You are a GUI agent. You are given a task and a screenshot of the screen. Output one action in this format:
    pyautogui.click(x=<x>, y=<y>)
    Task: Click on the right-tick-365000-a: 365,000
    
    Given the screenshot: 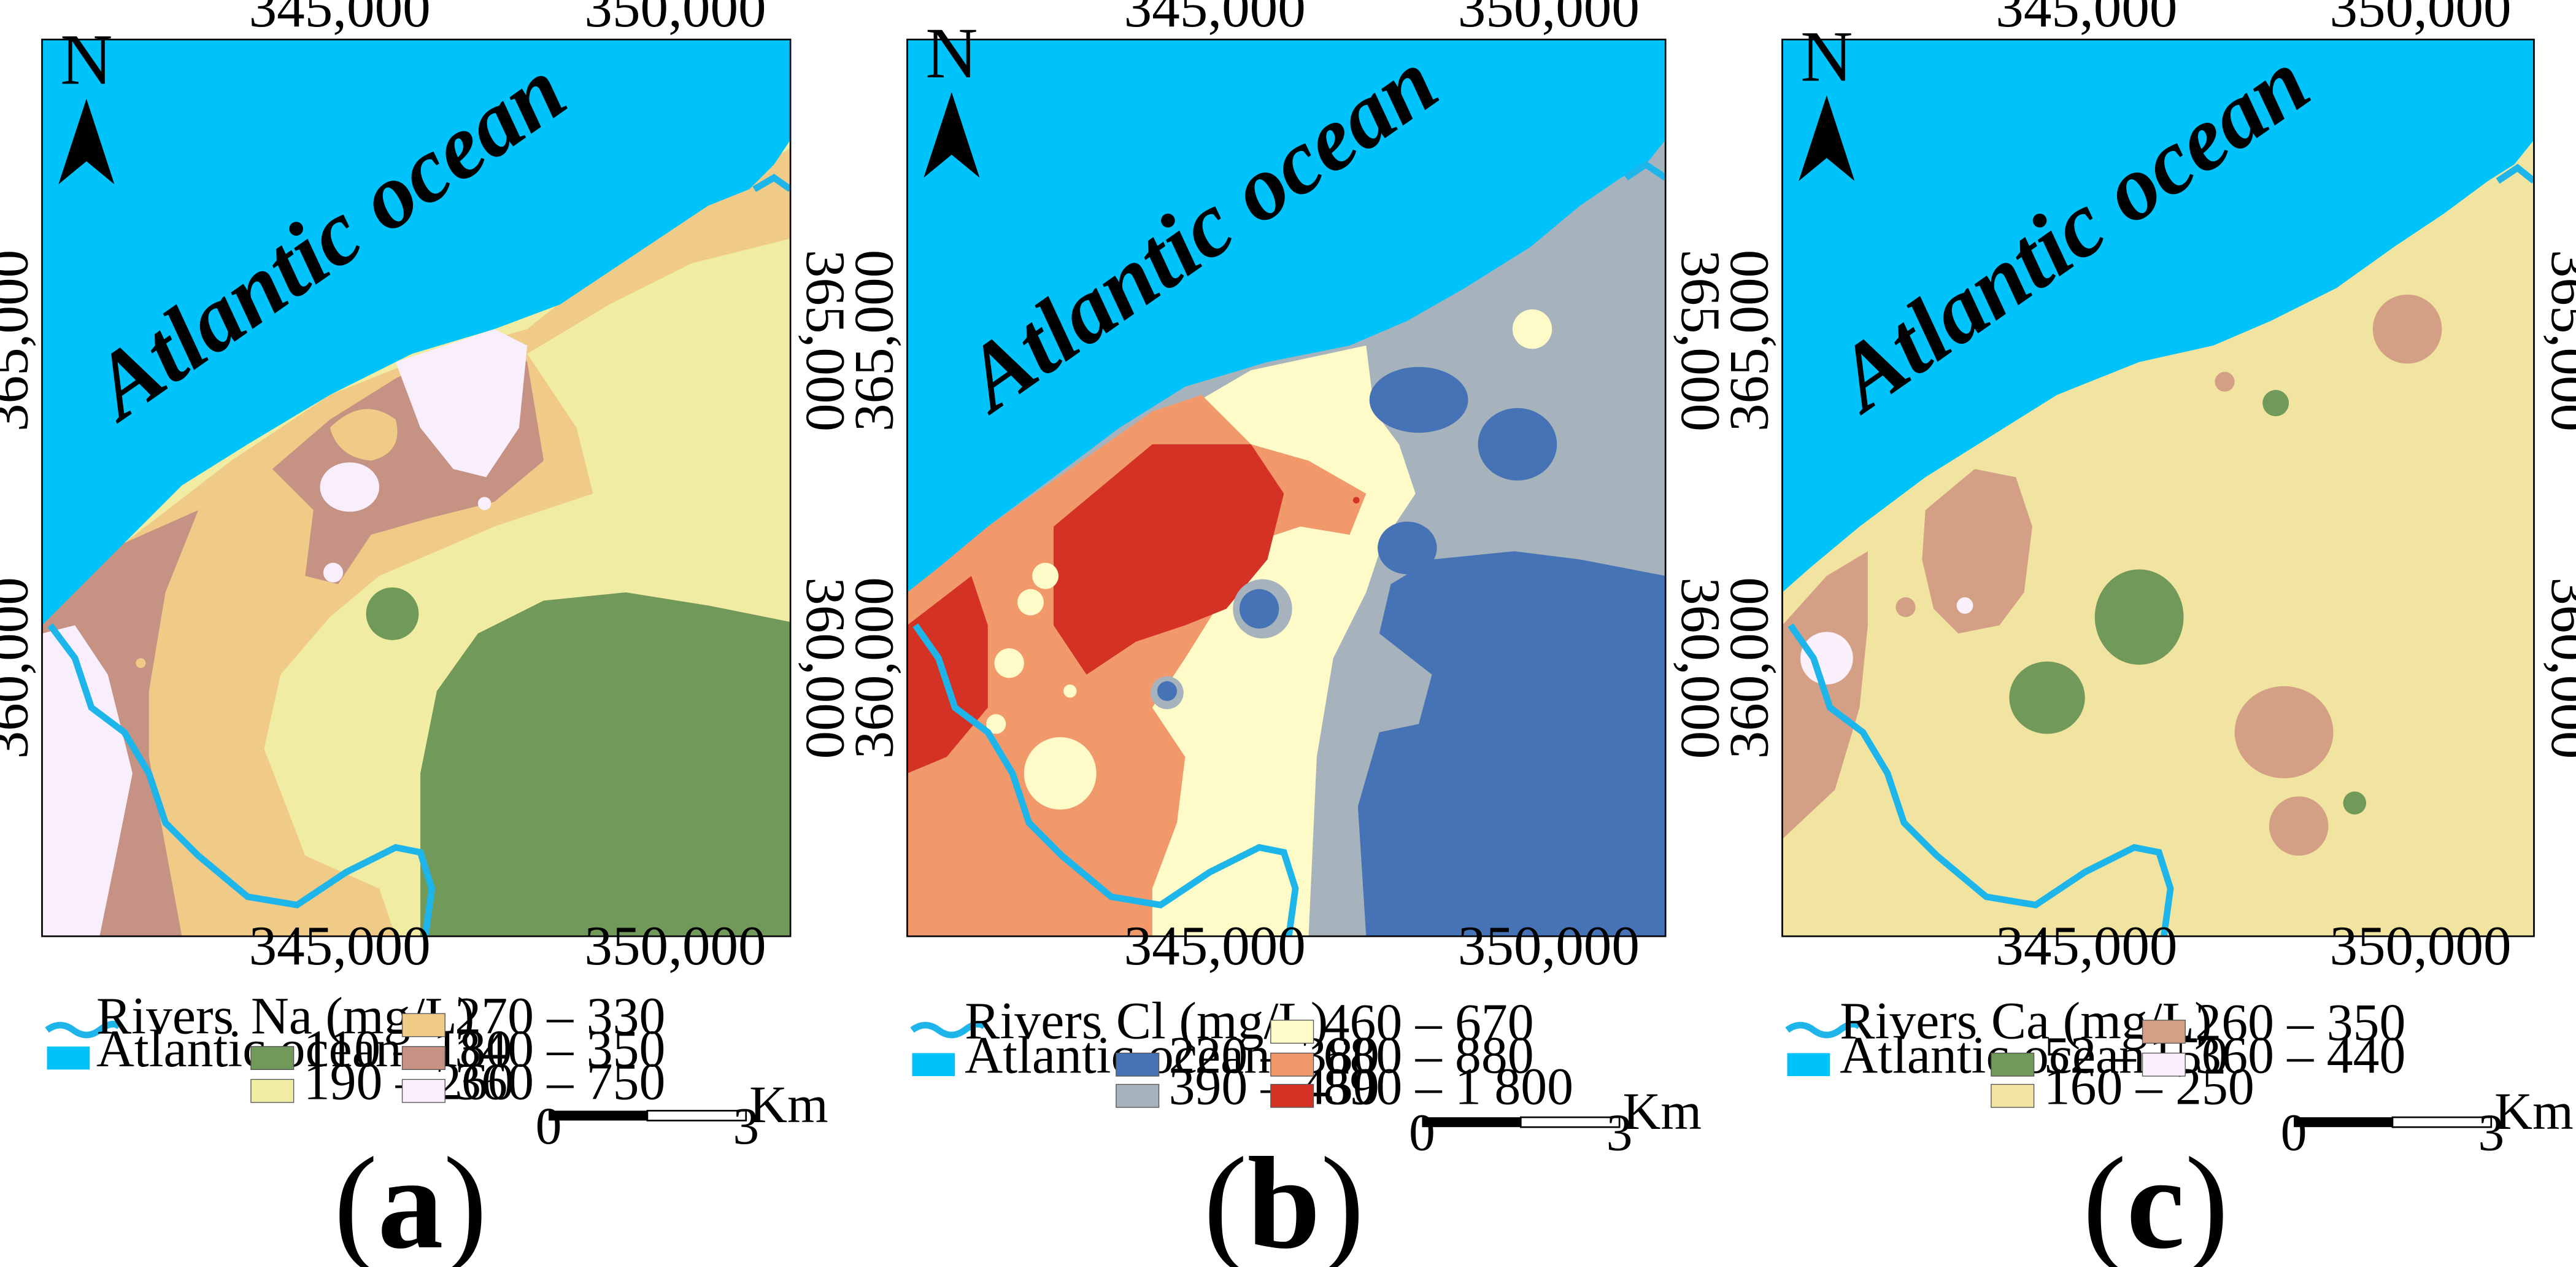 What is the action you would take?
    pyautogui.click(x=826, y=341)
    